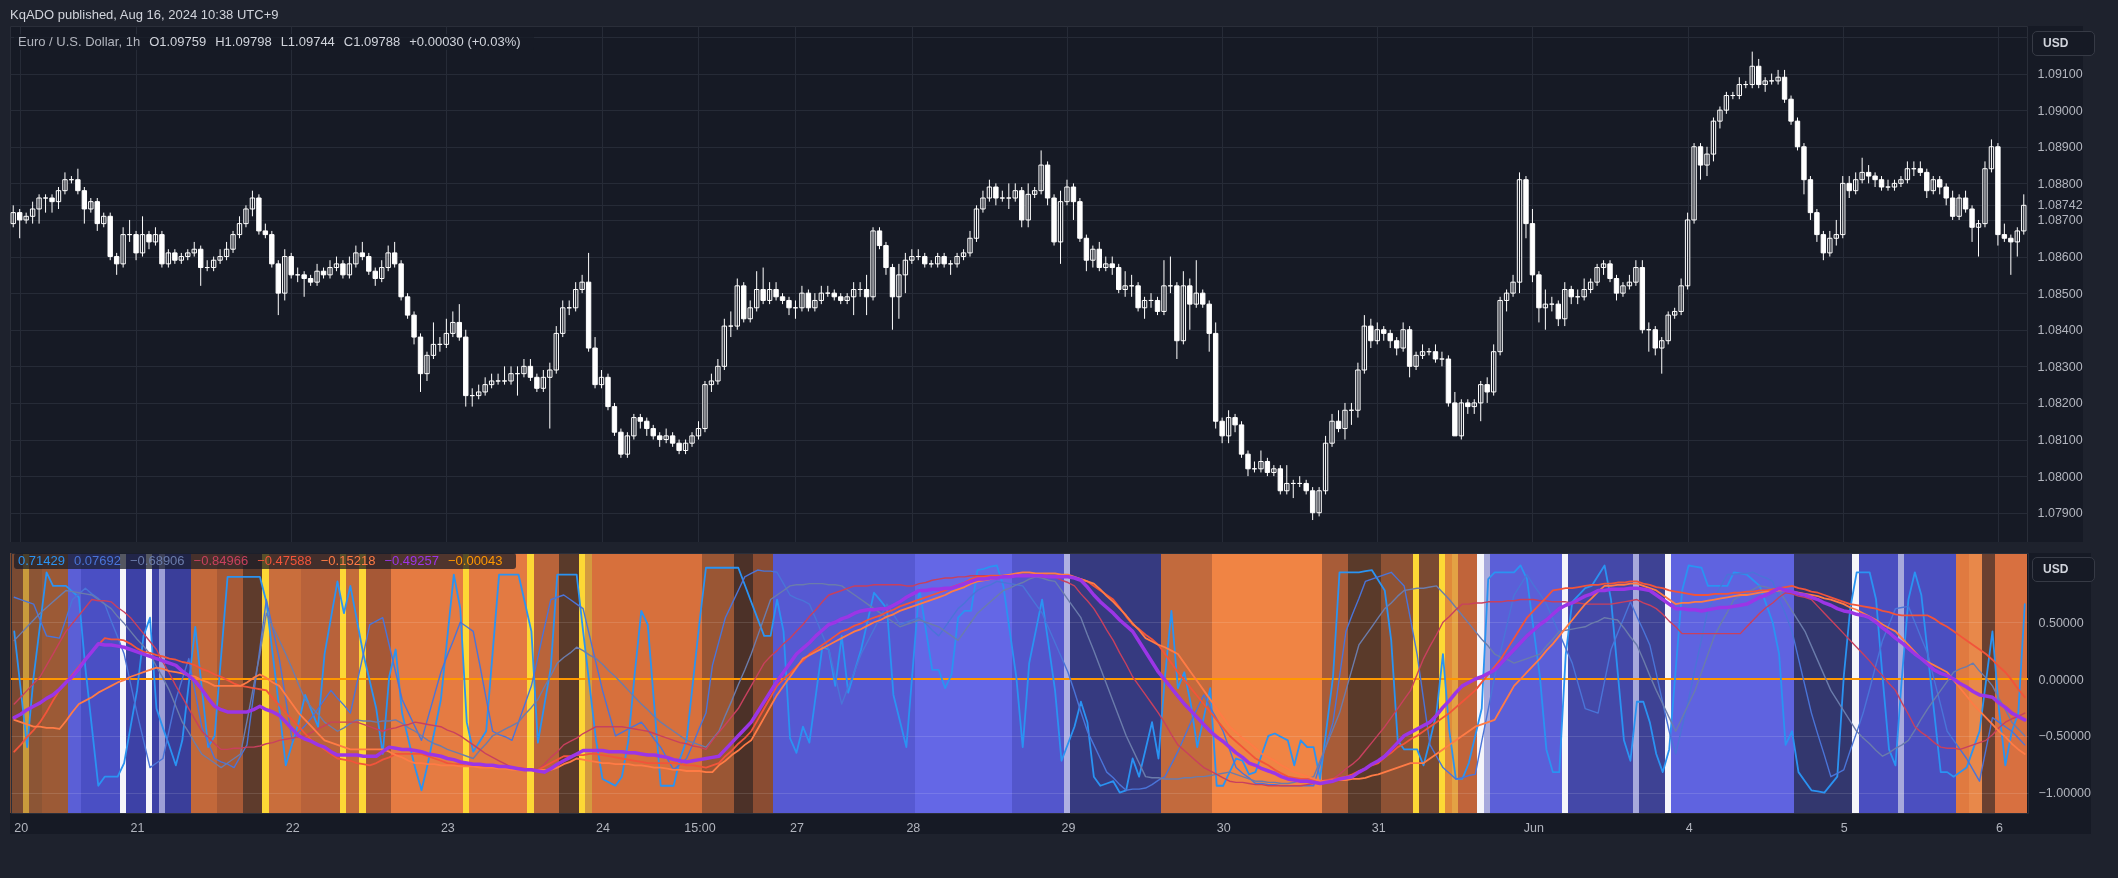 The width and height of the screenshot is (2118, 878). What do you see at coordinates (1378, 827) in the screenshot?
I see `x-tick-label: 31` at bounding box center [1378, 827].